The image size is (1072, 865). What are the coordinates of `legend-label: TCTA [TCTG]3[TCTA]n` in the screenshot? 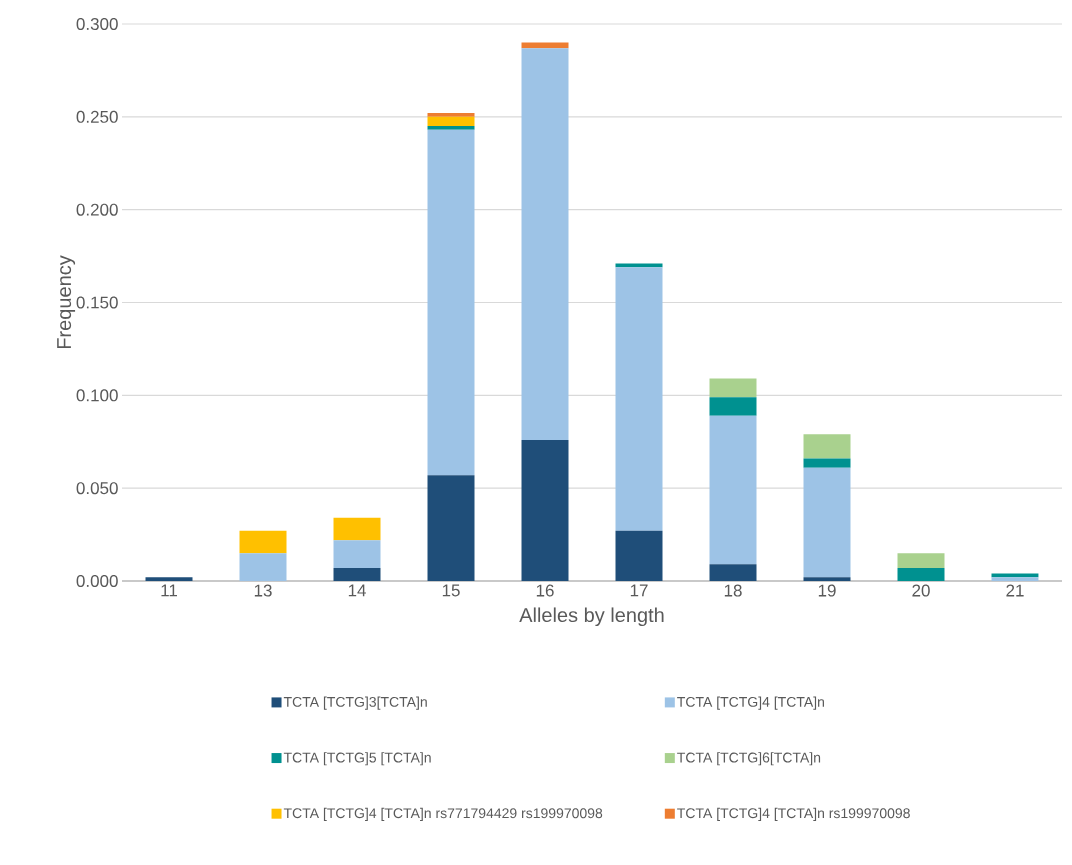 It's located at (355, 703).